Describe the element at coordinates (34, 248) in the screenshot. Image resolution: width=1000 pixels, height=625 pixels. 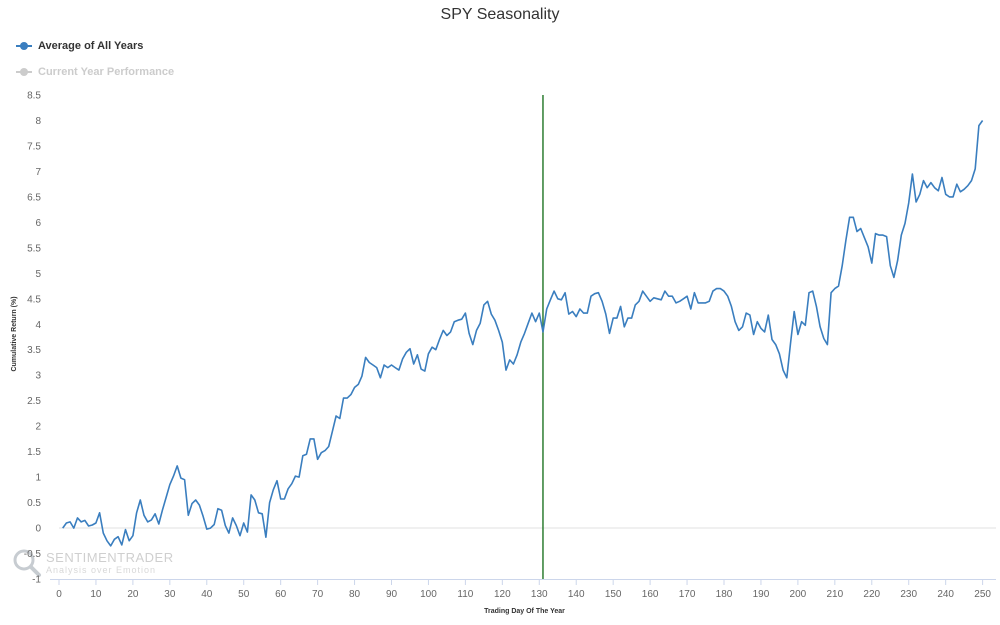
I see `y-tick-label: 5.5` at that location.